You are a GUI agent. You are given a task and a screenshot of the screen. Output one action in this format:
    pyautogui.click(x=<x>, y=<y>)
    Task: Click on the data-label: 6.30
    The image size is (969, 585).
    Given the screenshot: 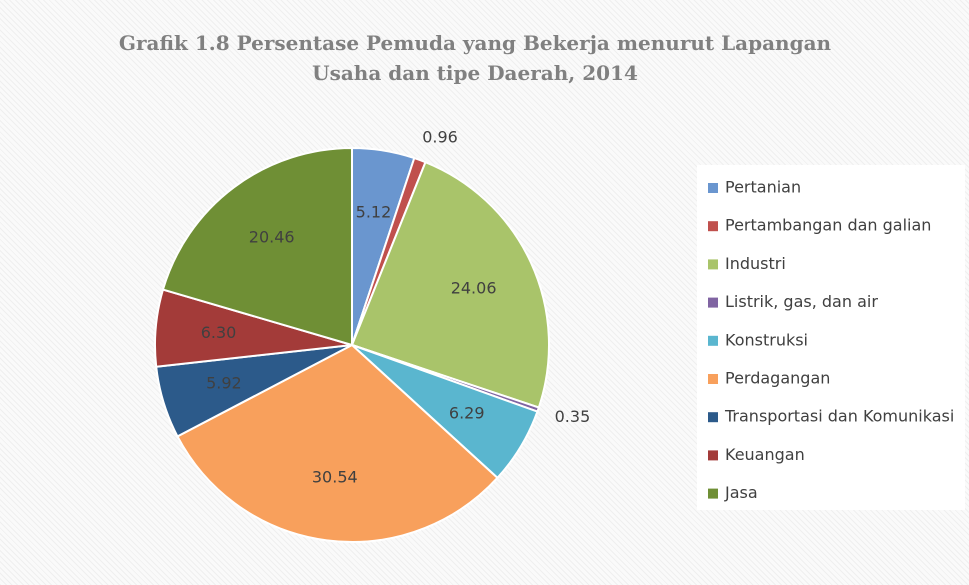 What is the action you would take?
    pyautogui.click(x=219, y=332)
    